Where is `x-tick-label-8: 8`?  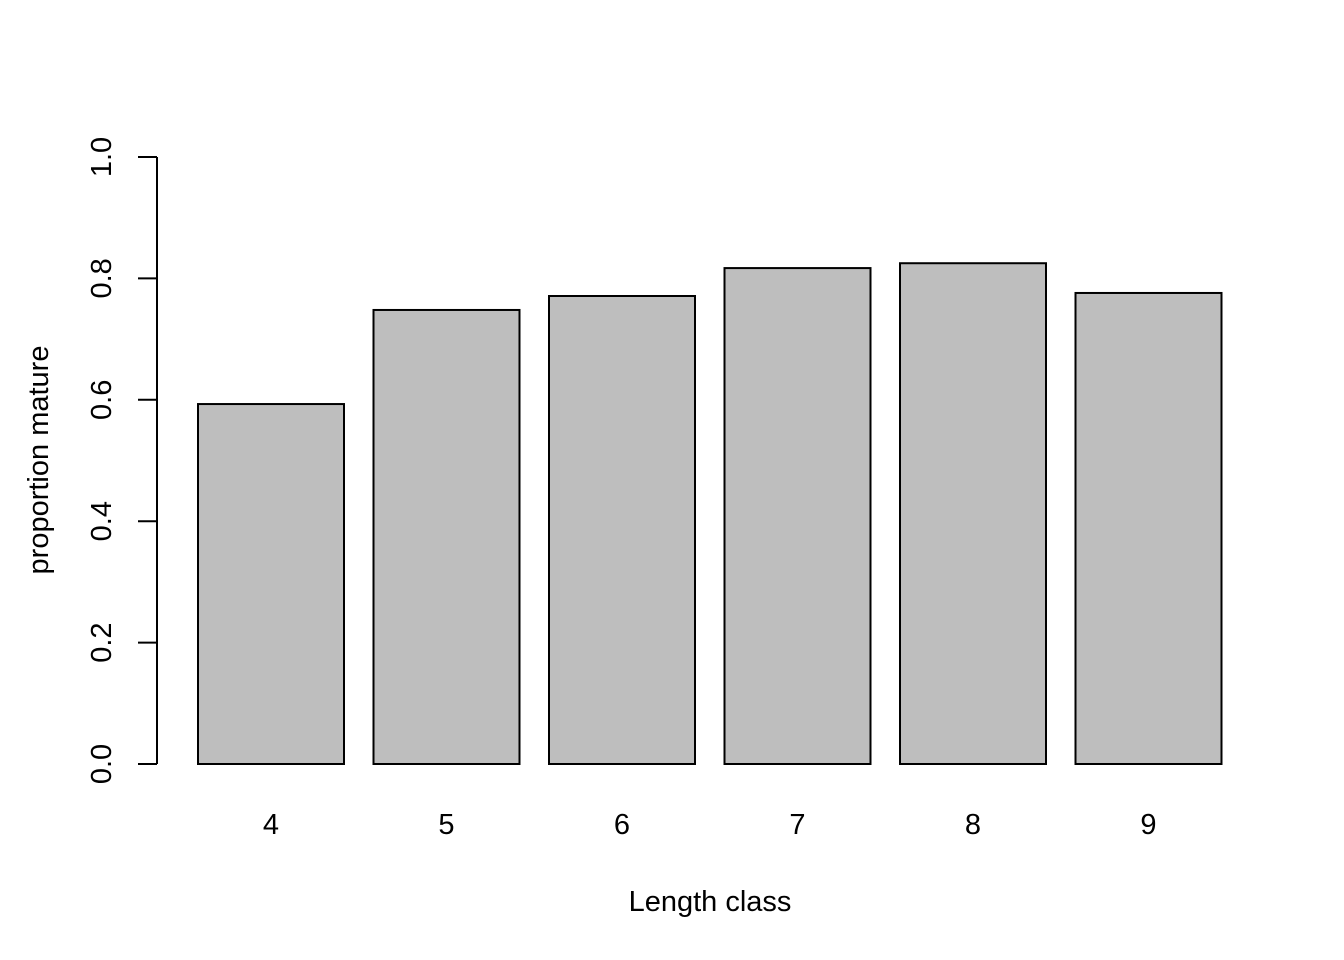
x-tick-label-8: 8 is located at coordinates (973, 825).